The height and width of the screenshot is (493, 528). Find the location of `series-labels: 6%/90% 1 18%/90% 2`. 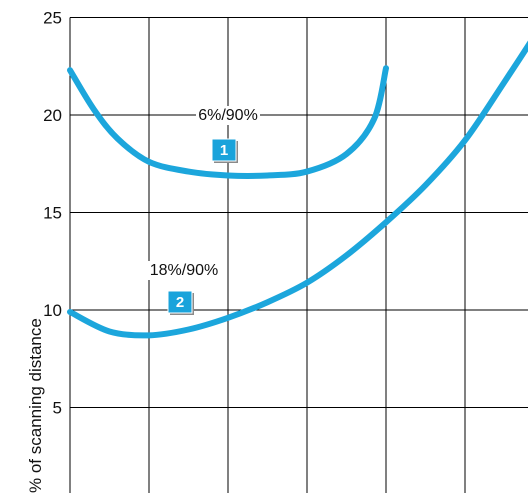

series-labels: 6%/90% 1 18%/90% 2 is located at coordinates (204, 210).